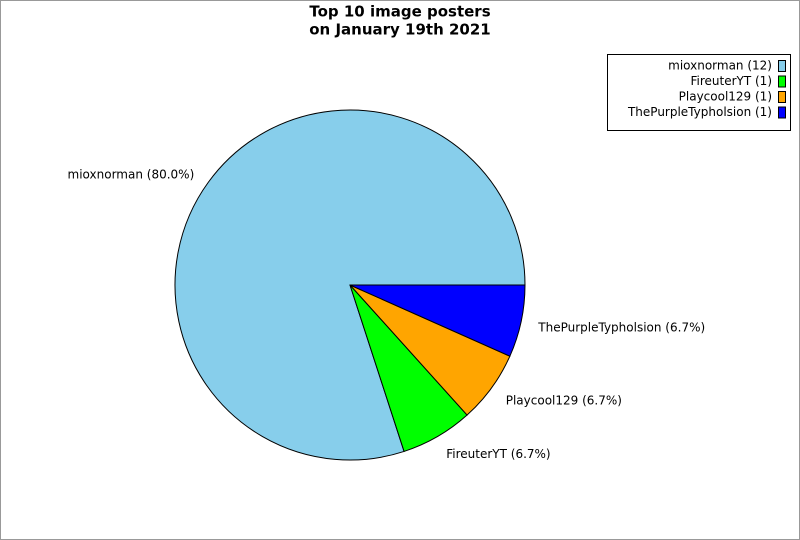 The image size is (800, 540). I want to click on chart-title: on January 19th 2021, so click(399, 30).